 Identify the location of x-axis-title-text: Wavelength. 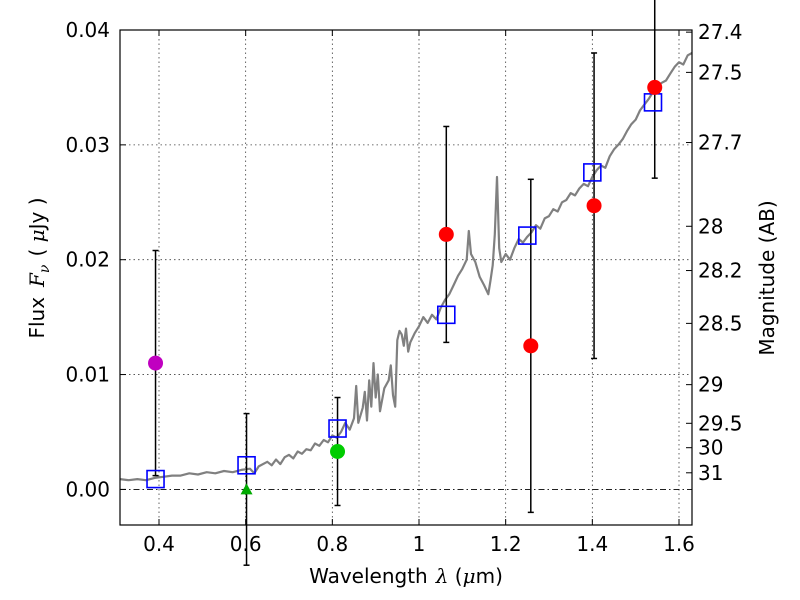
(368, 576).